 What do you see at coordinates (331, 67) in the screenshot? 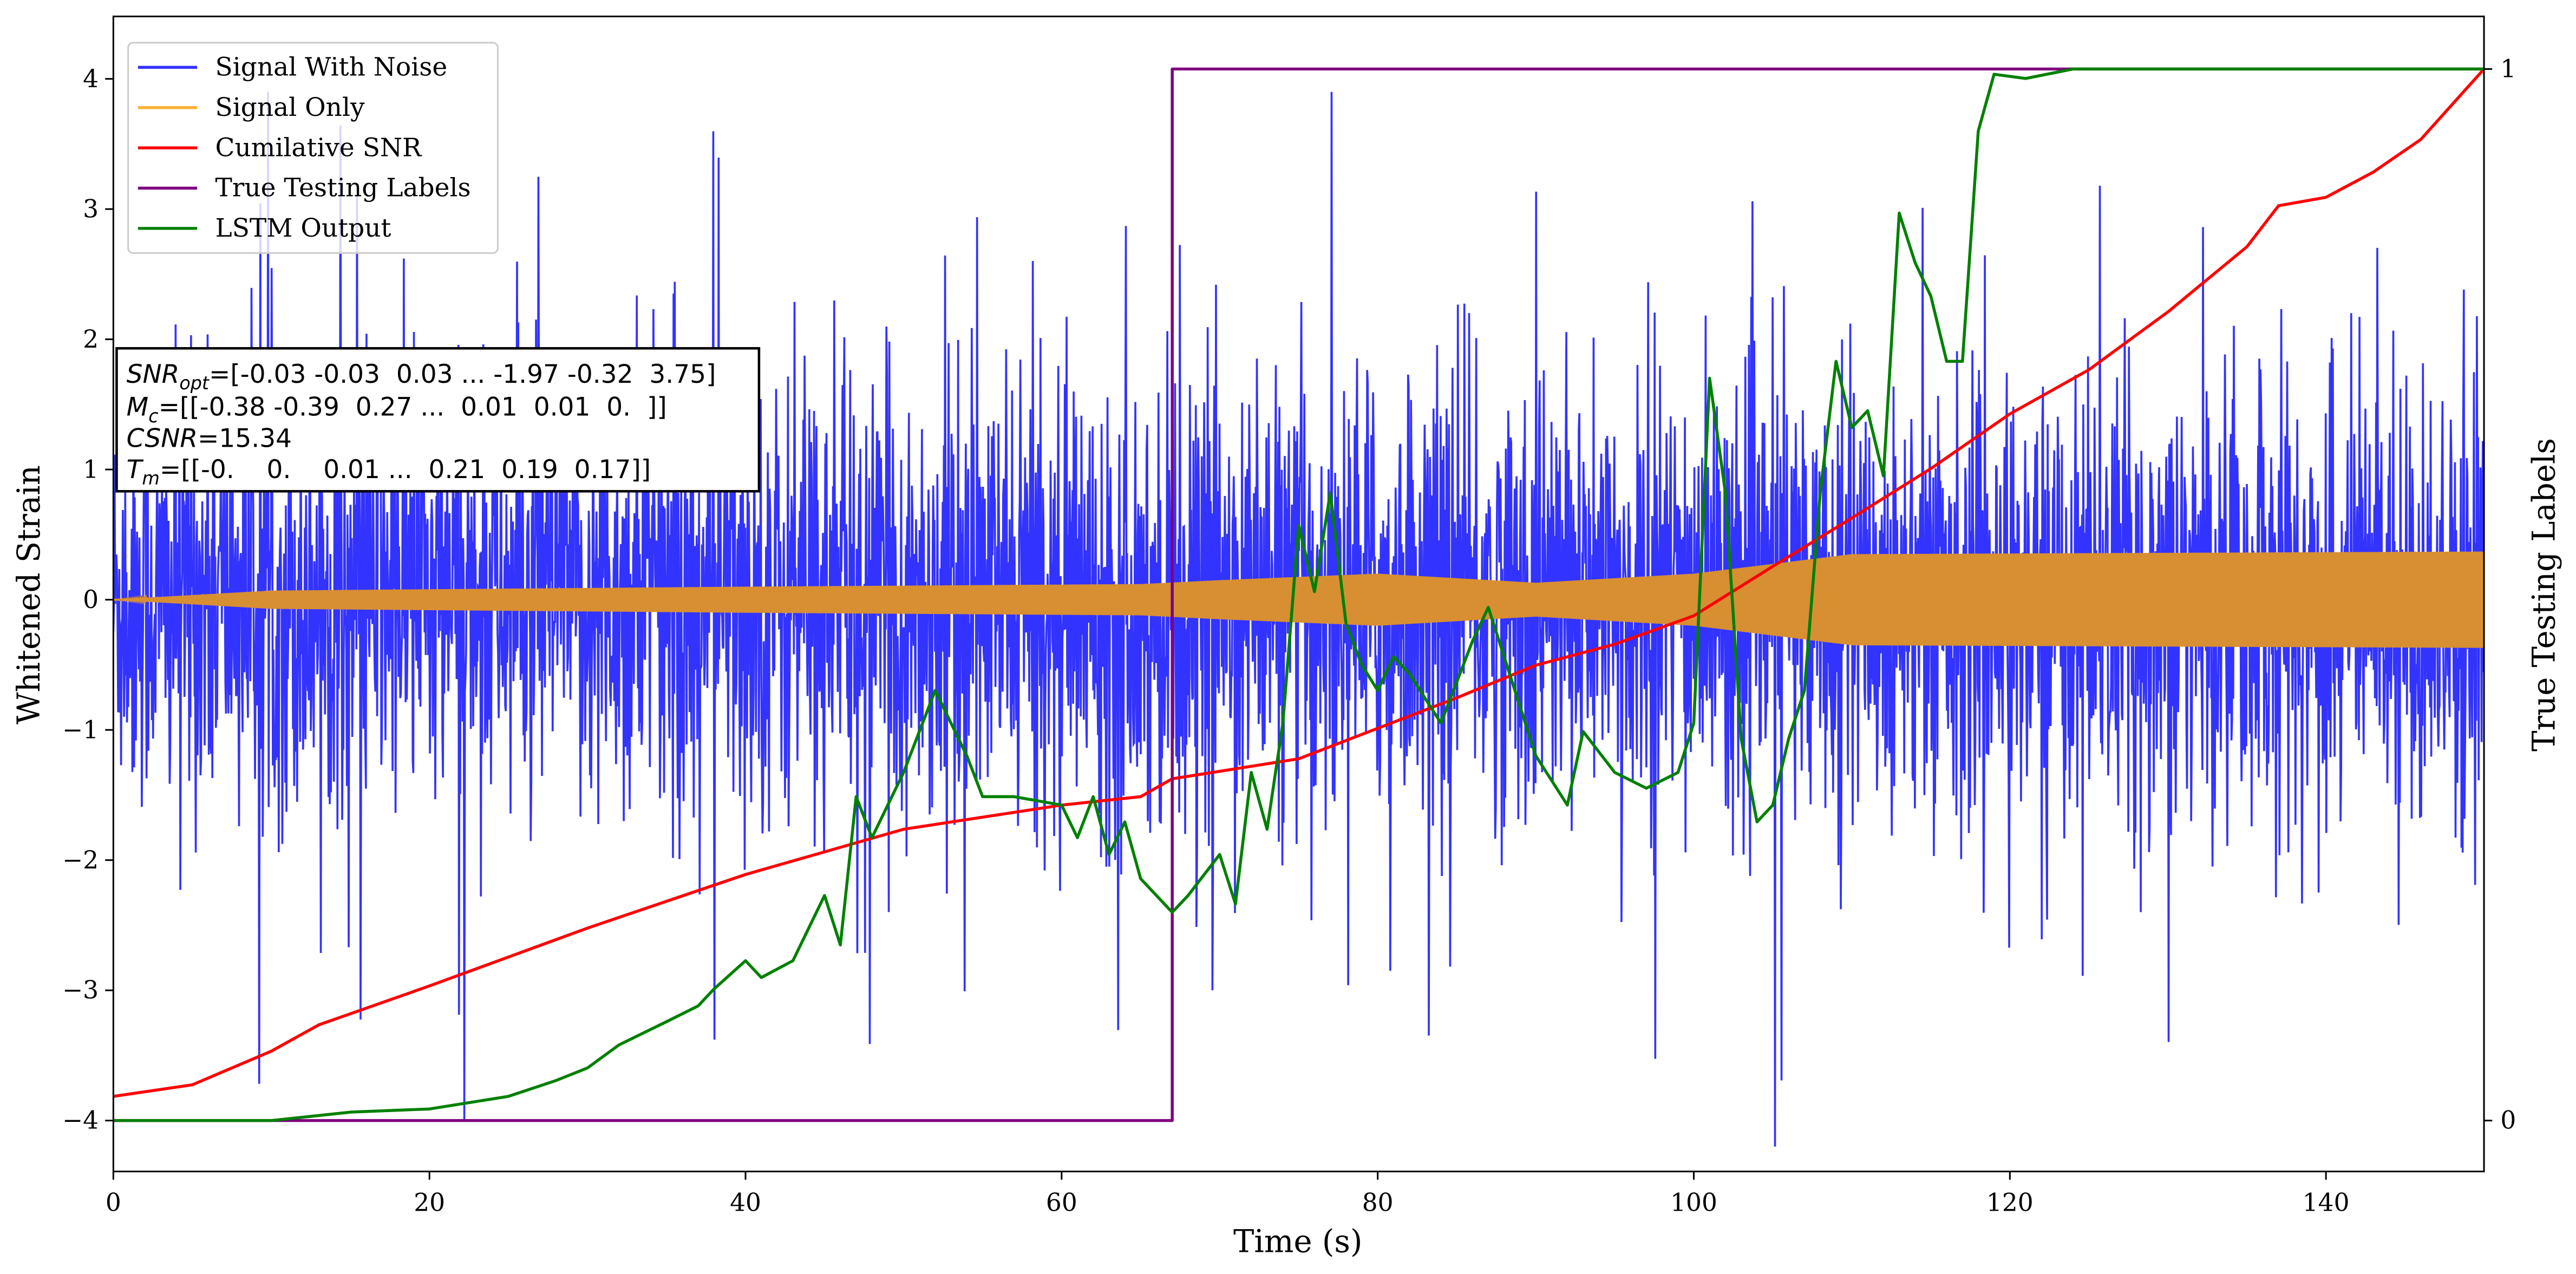
I see `legend-label: Signal With Noise` at bounding box center [331, 67].